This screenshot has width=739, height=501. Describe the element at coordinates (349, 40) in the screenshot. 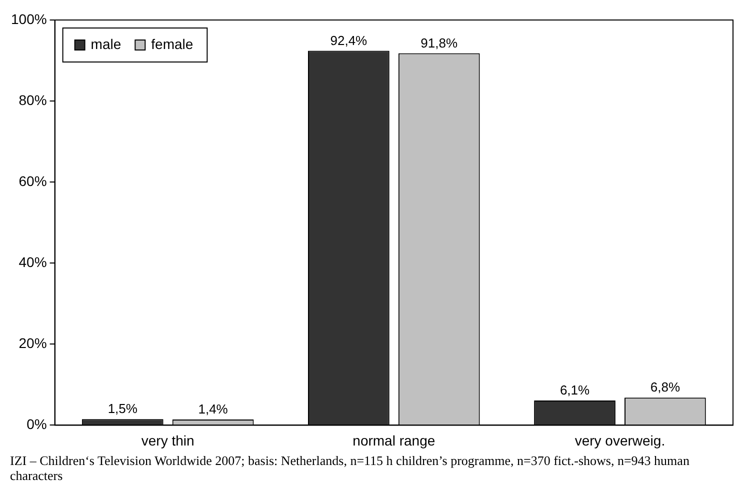

I see `data-label: 92,4%` at that location.